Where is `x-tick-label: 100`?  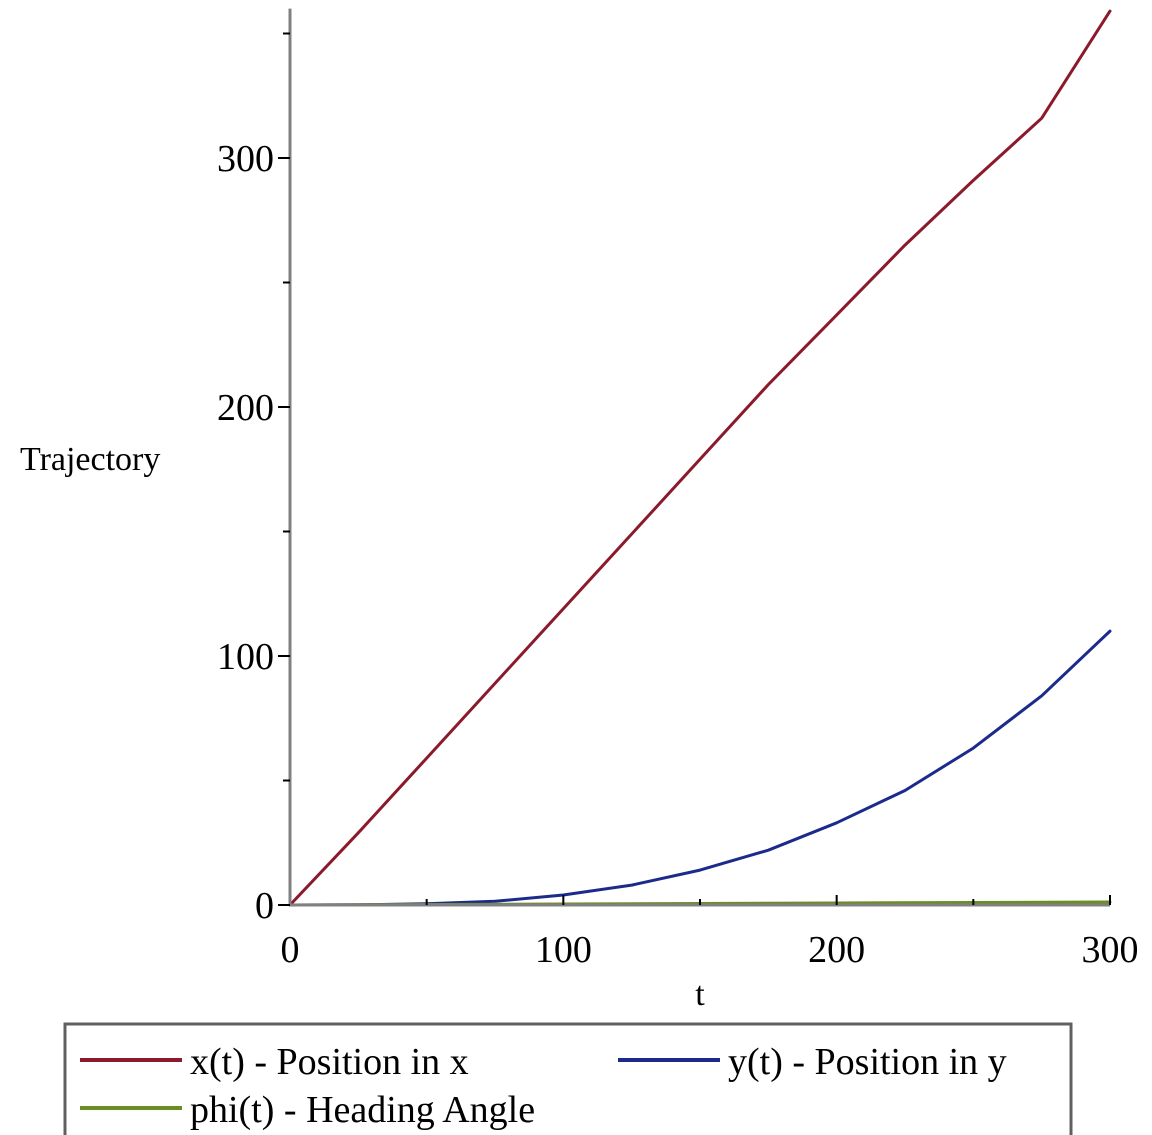
x-tick-label: 100 is located at coordinates (563, 950).